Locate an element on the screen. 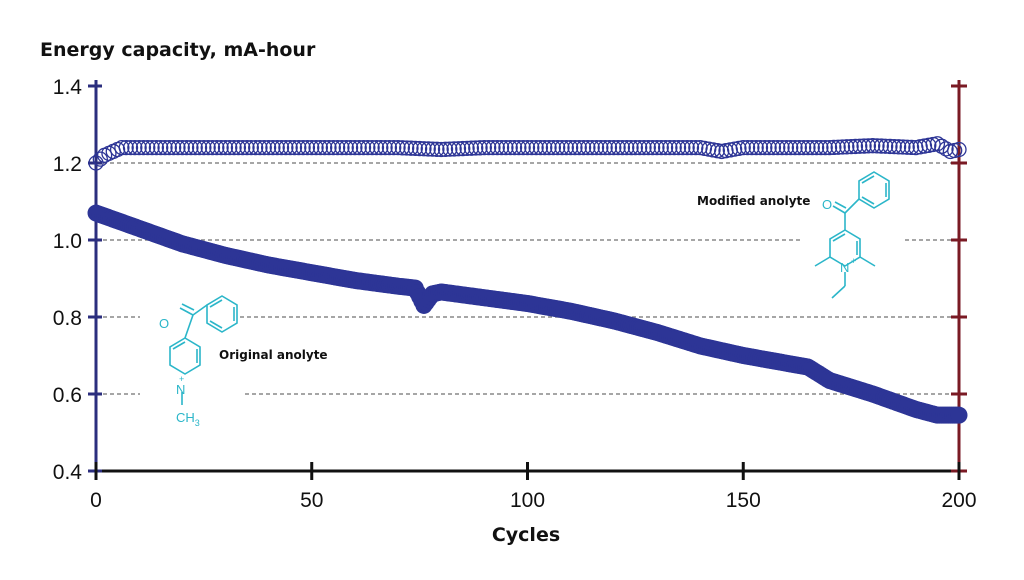 Image resolution: width=1024 pixels, height=580 pixels. x-tick-labels: 0 50 100 150 200 is located at coordinates (533, 500).